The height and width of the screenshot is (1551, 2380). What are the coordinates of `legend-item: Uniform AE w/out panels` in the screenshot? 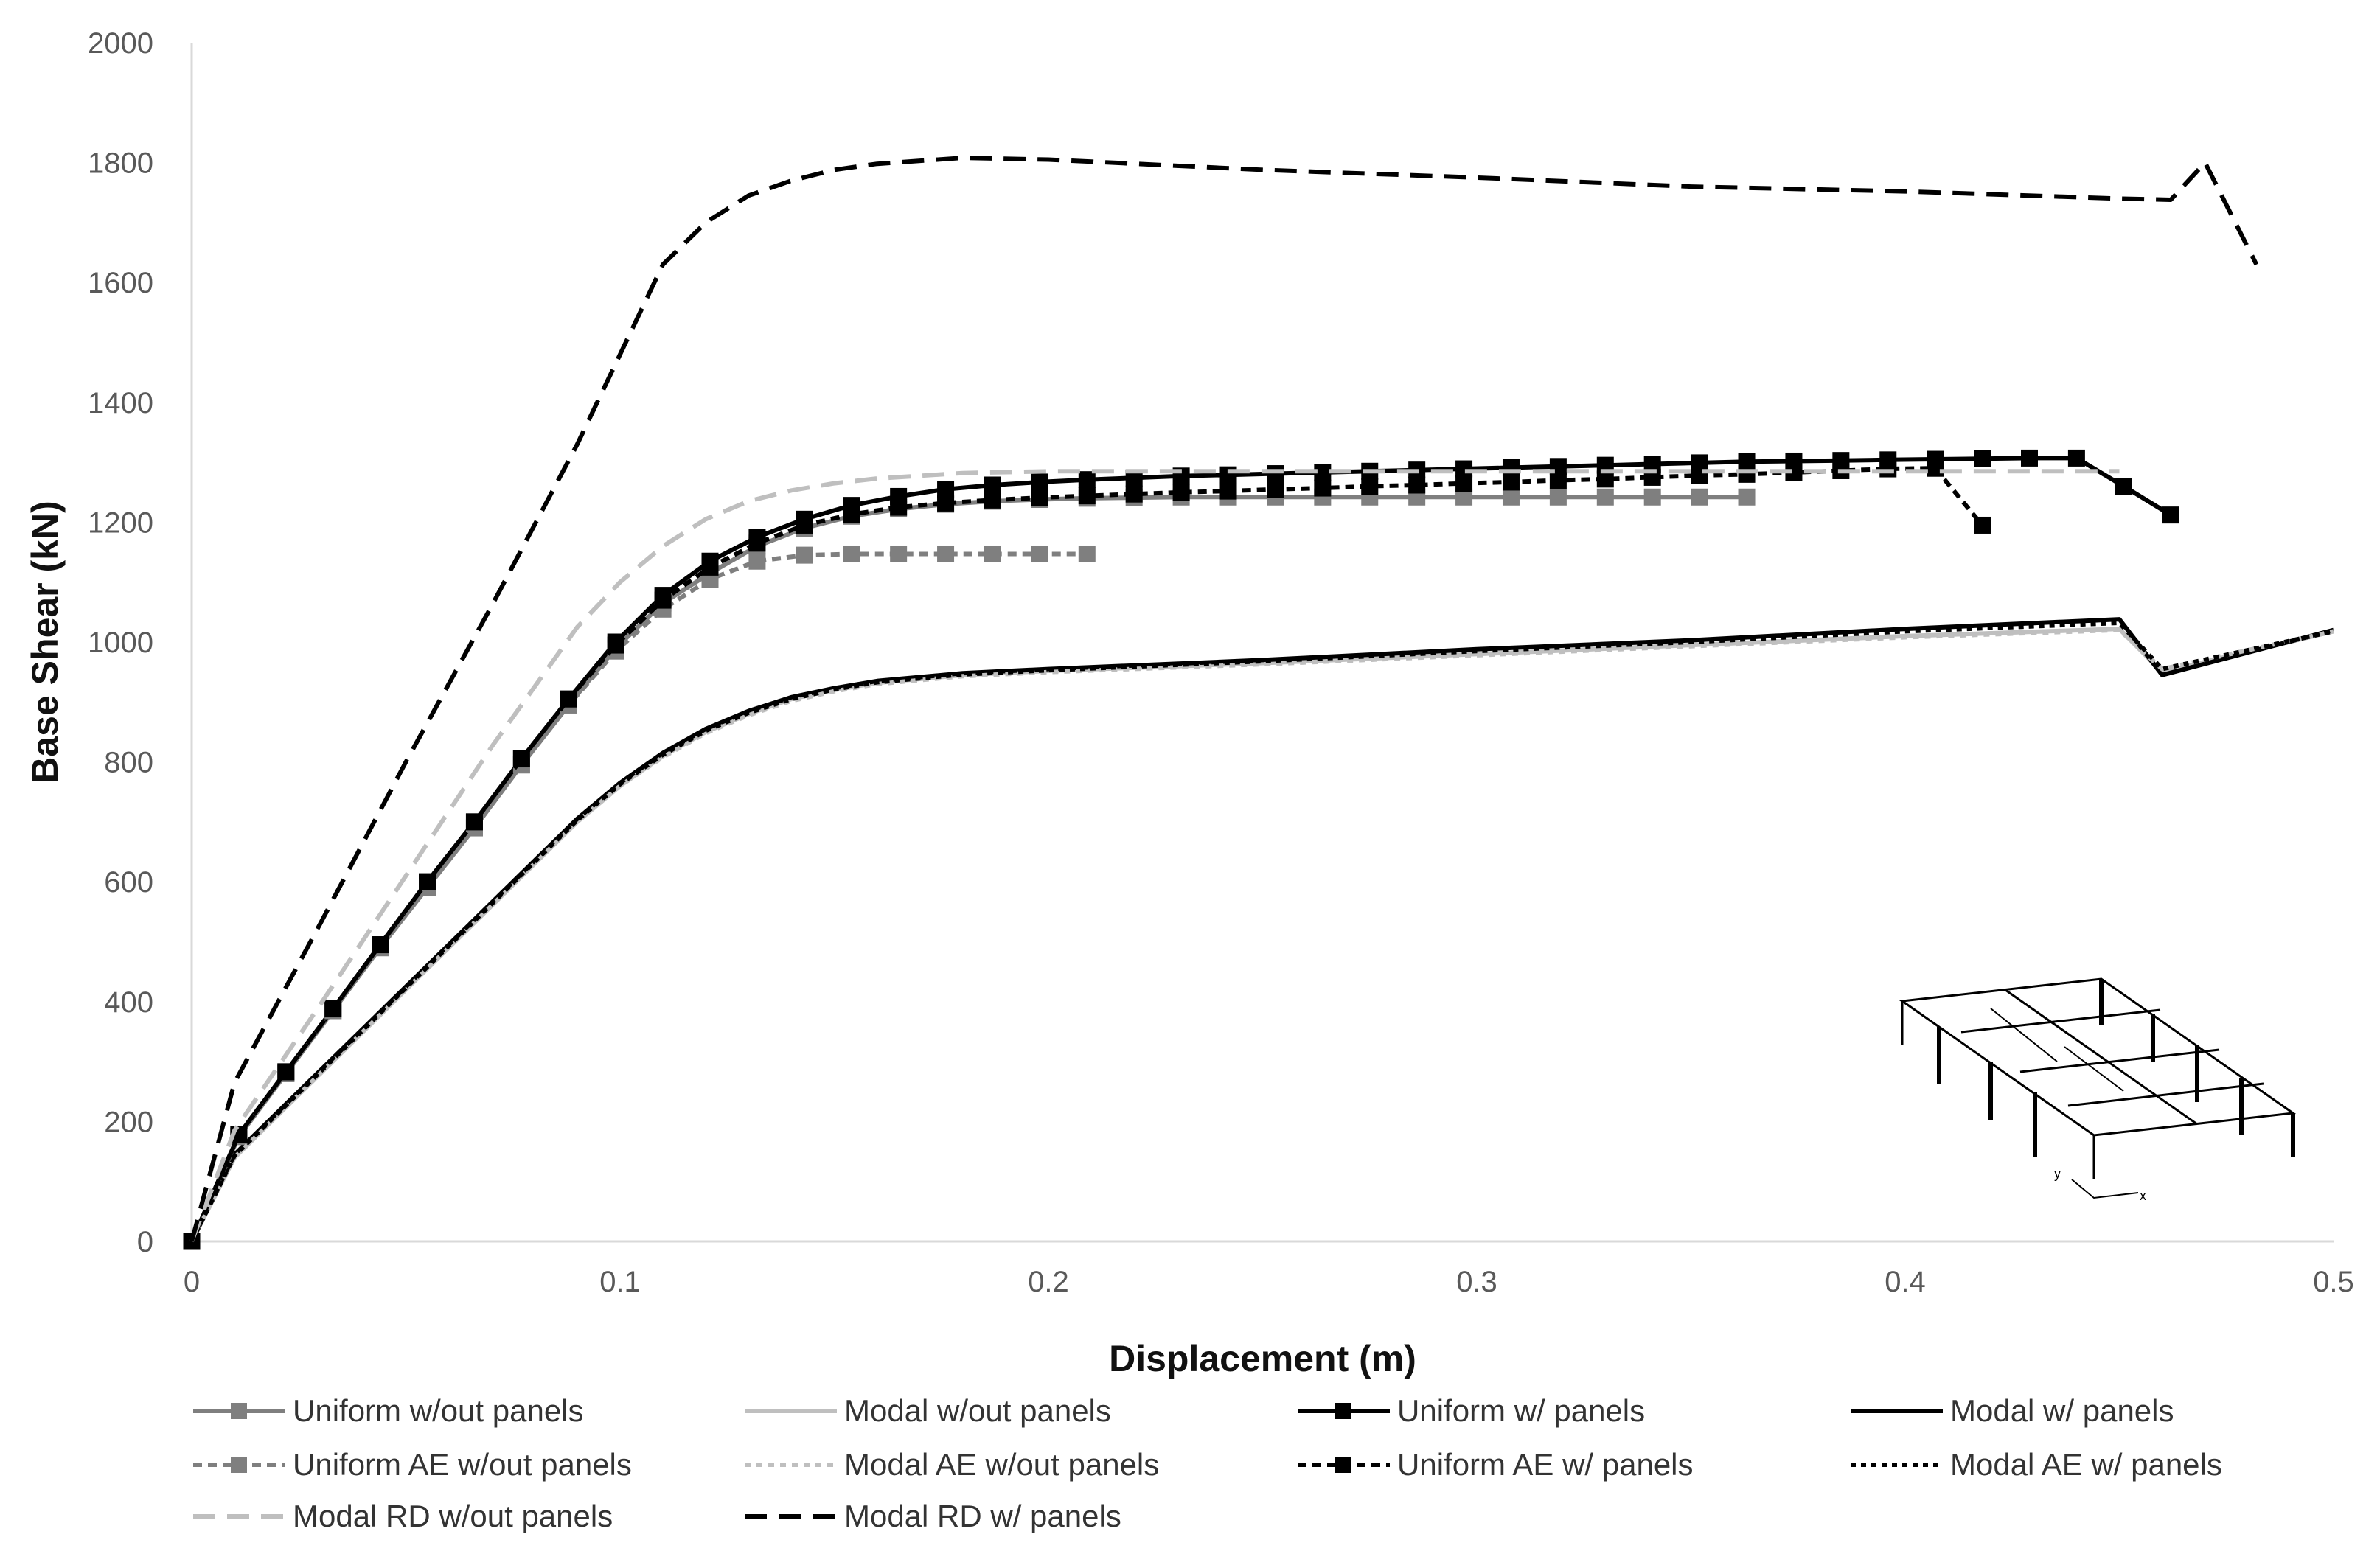 It's located at (412, 1464).